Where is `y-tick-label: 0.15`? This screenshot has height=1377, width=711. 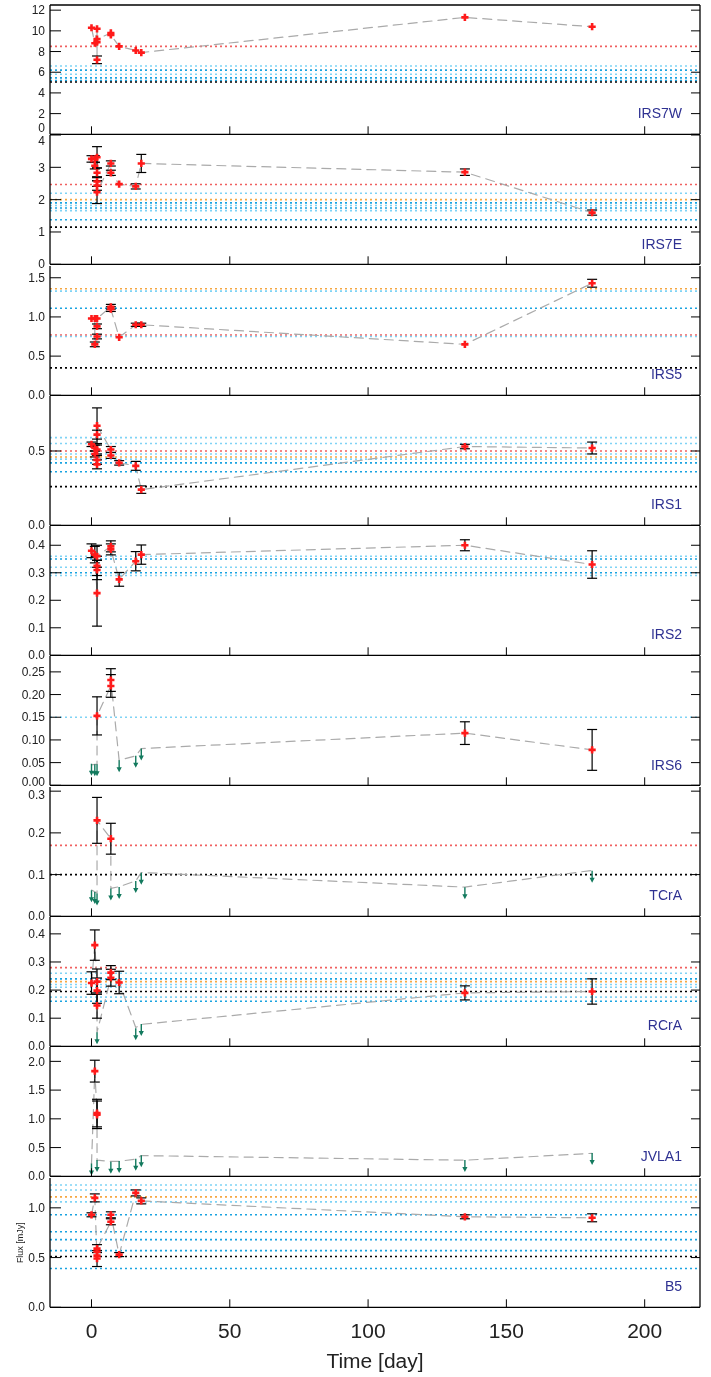
y-tick-label: 0.15 is located at coordinates (33, 717).